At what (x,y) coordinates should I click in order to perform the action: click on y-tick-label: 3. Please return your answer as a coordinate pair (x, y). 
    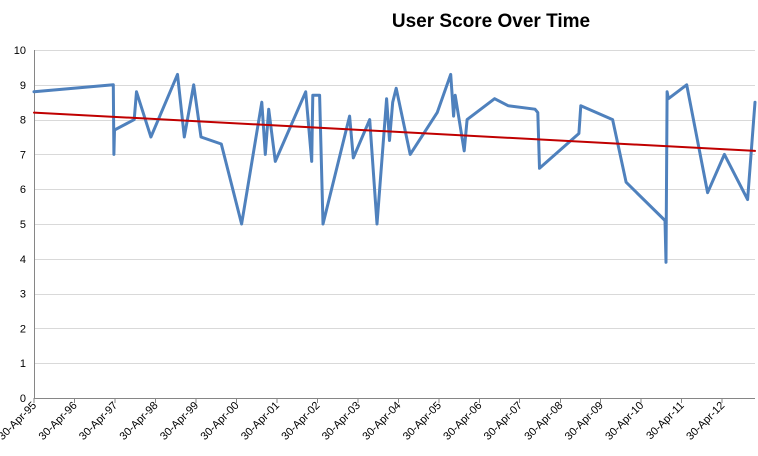
    Looking at the image, I should click on (23, 295).